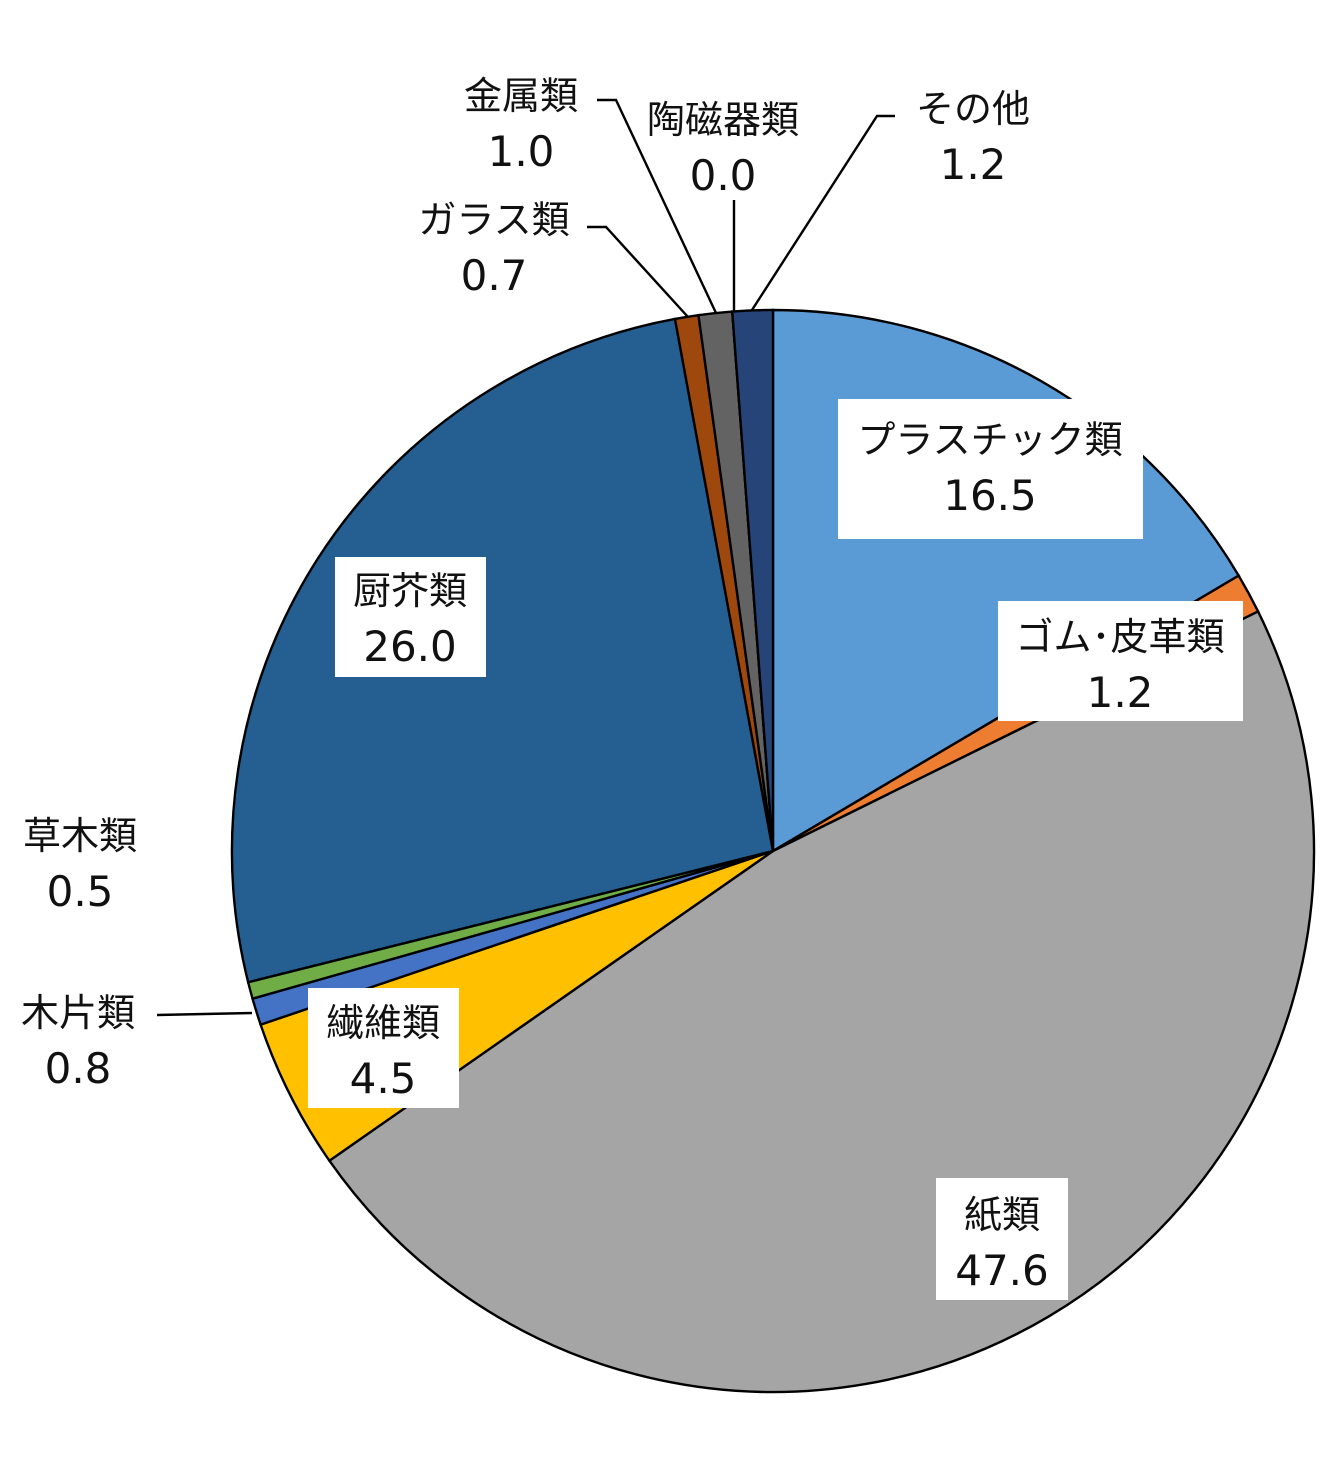  I want to click on slice-value-label-0: 16.5, so click(990, 495).